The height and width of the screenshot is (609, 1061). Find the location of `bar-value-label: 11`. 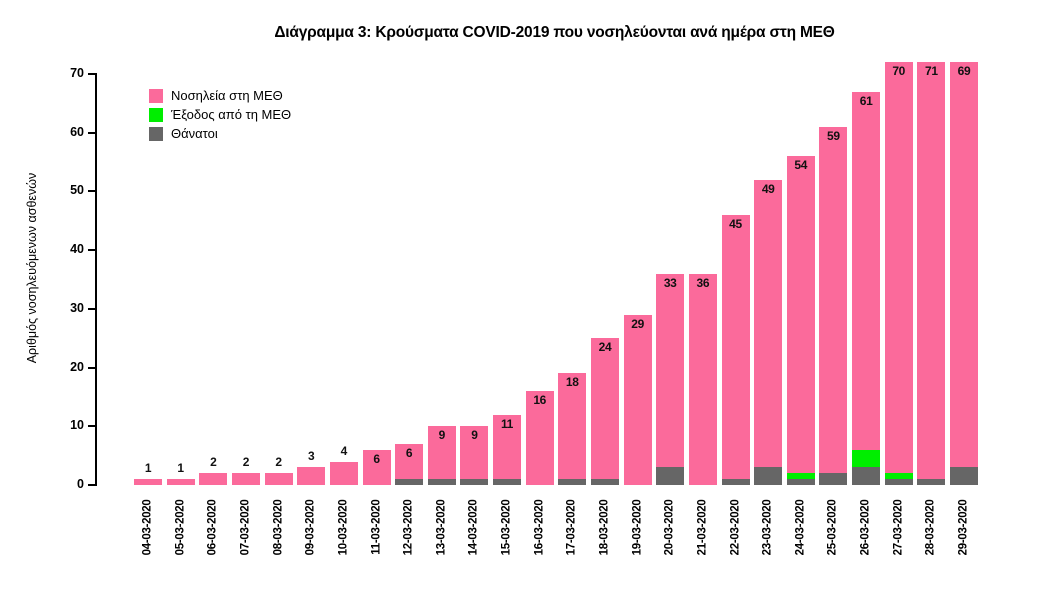

bar-value-label: 11 is located at coordinates (507, 423).